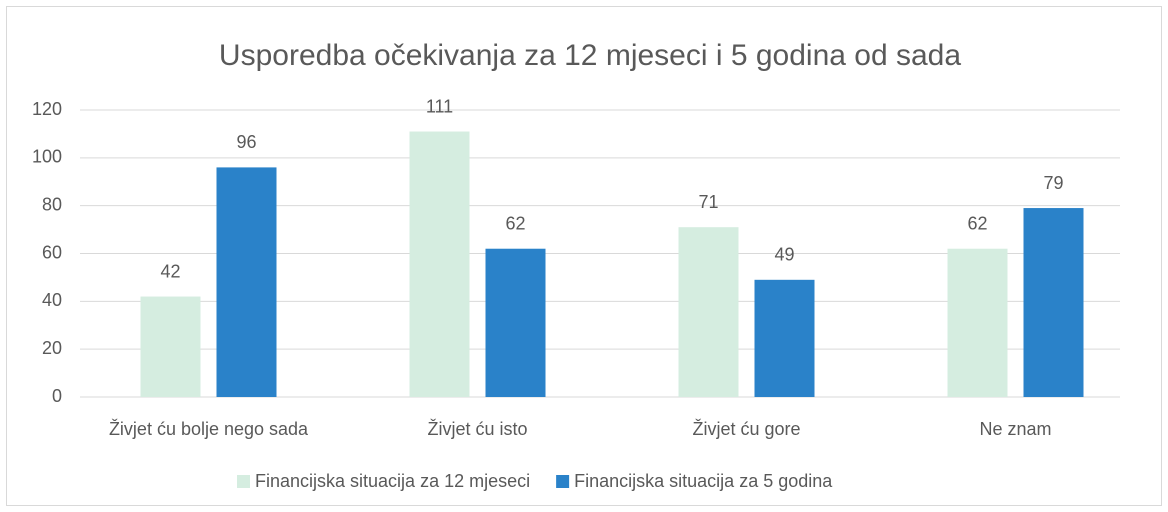  I want to click on x-tick-label: Živjet ću gore, so click(746, 429).